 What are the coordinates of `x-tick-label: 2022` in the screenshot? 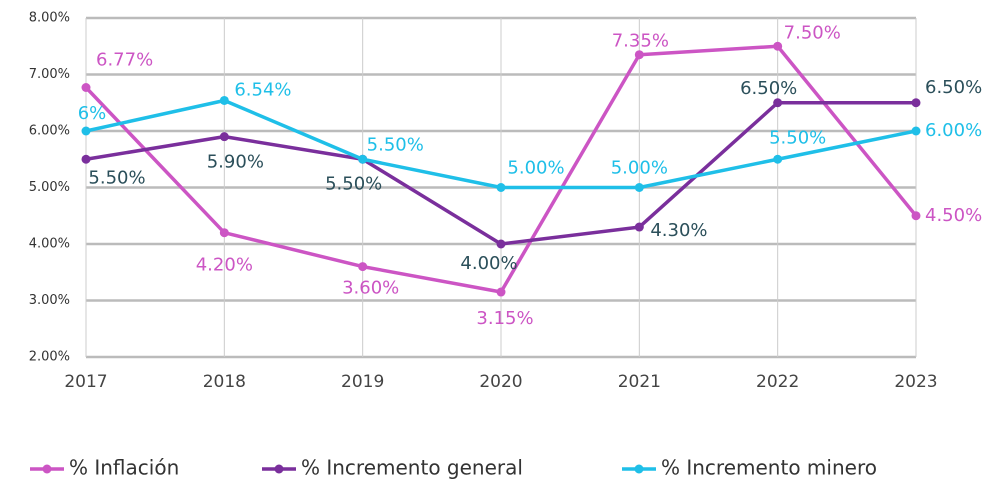 It's located at (777, 382).